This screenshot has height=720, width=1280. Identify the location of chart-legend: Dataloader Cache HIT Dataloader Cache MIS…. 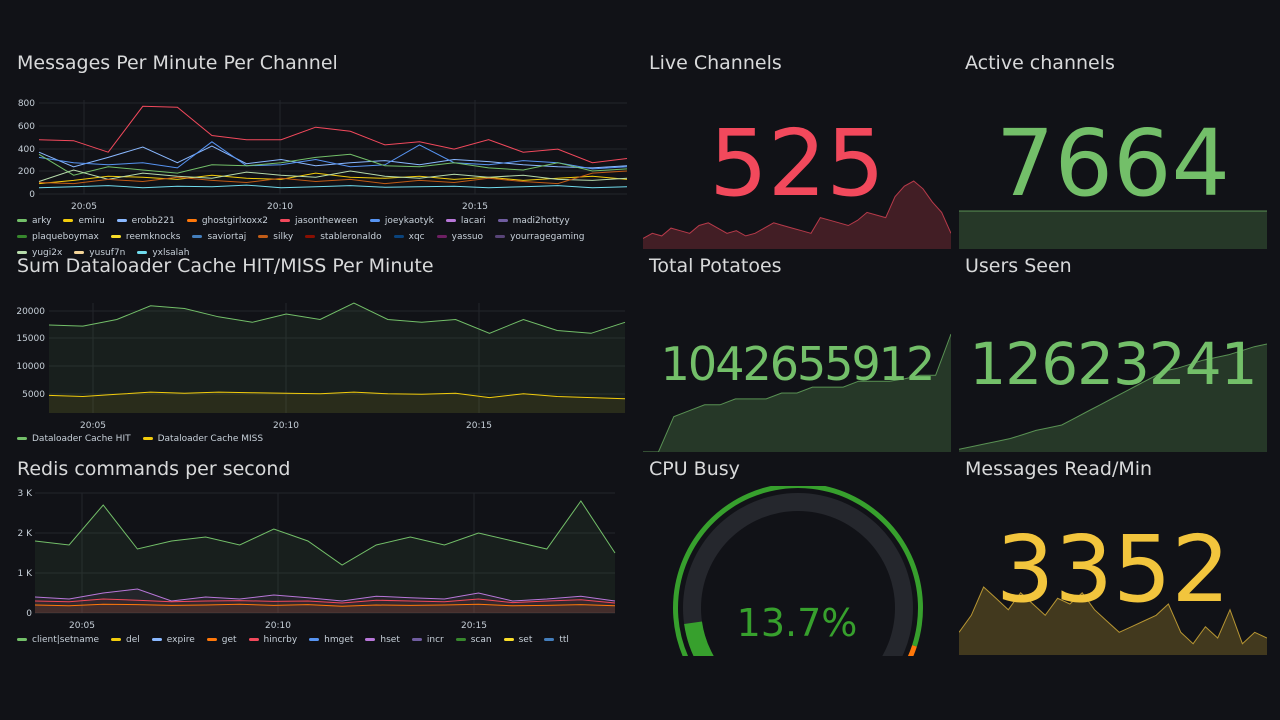
(317, 439).